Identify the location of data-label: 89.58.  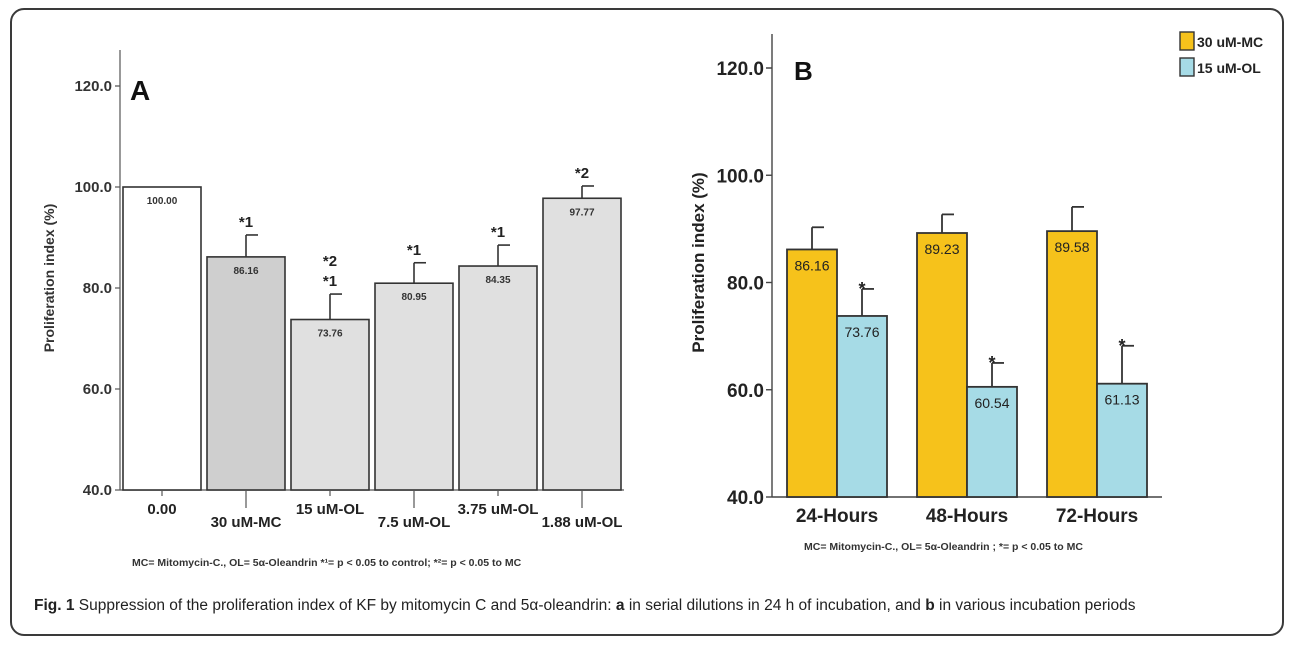
(1071, 247).